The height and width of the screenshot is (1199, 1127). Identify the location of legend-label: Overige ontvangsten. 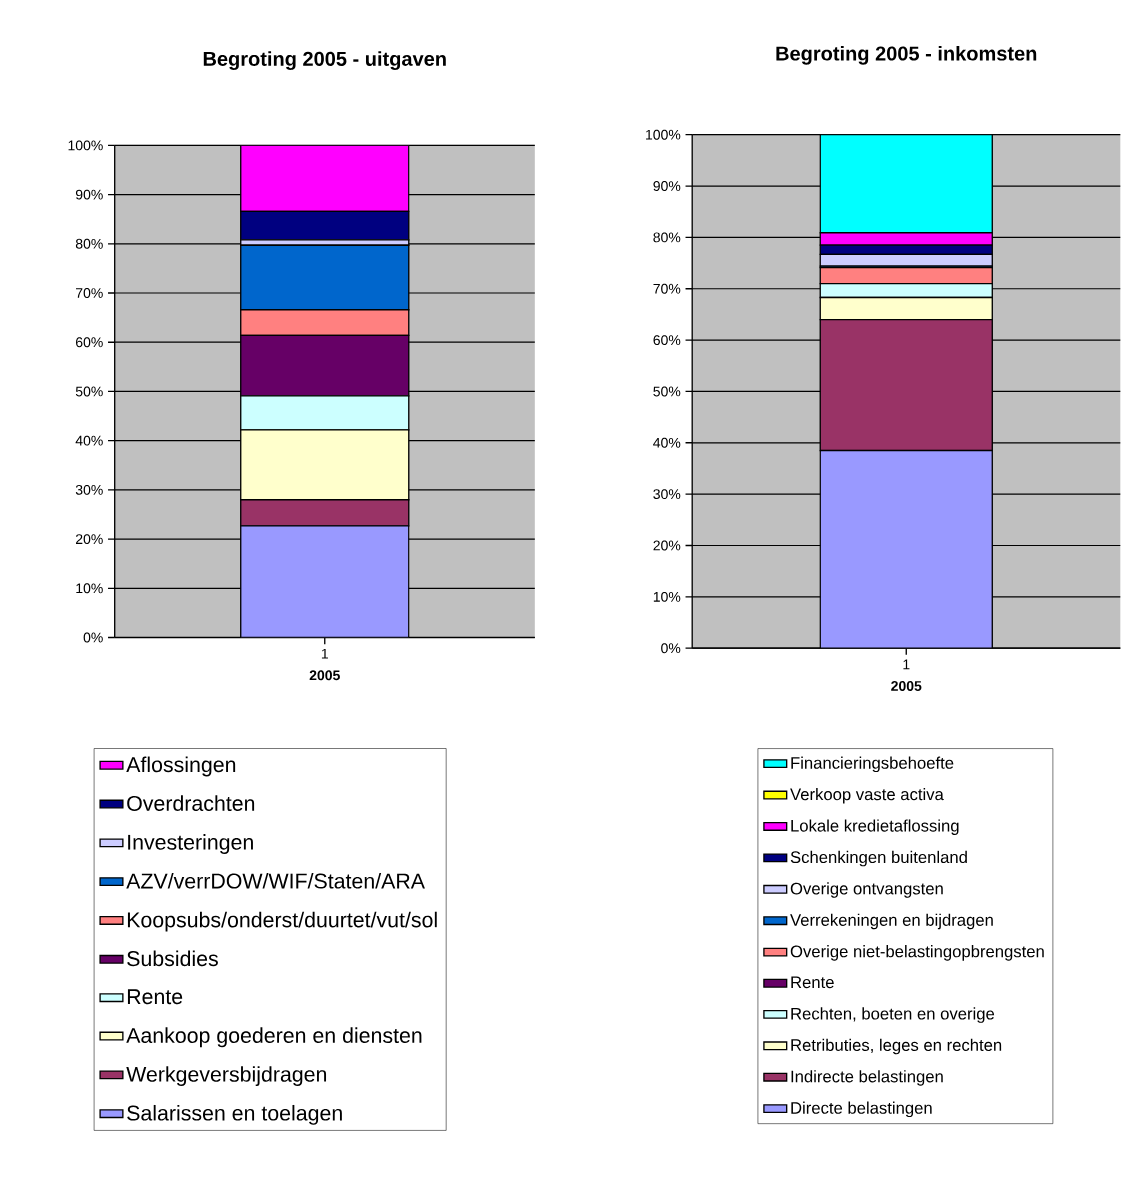
(866, 890).